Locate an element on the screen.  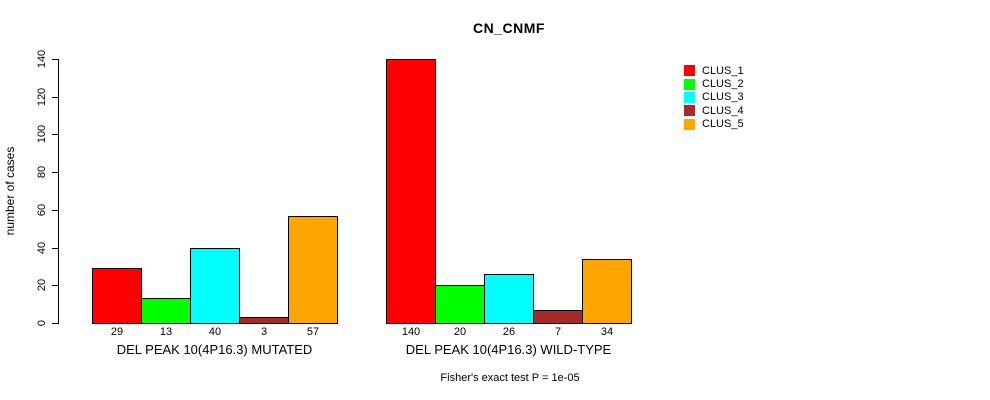
y-axis-tick-label: 60 is located at coordinates (42, 210).